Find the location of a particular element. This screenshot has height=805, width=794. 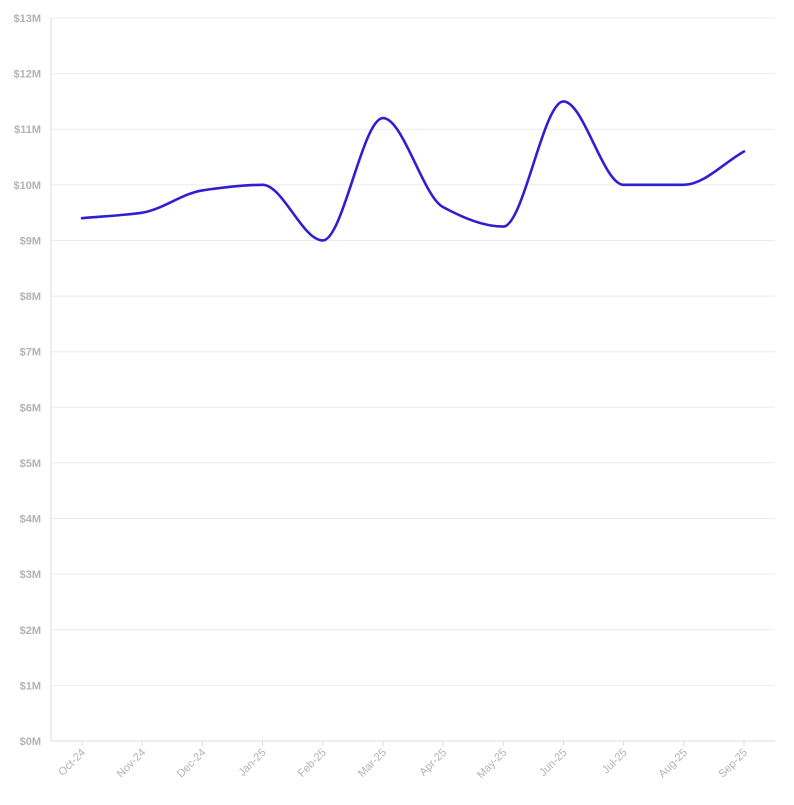

series-layer is located at coordinates (413, 171).